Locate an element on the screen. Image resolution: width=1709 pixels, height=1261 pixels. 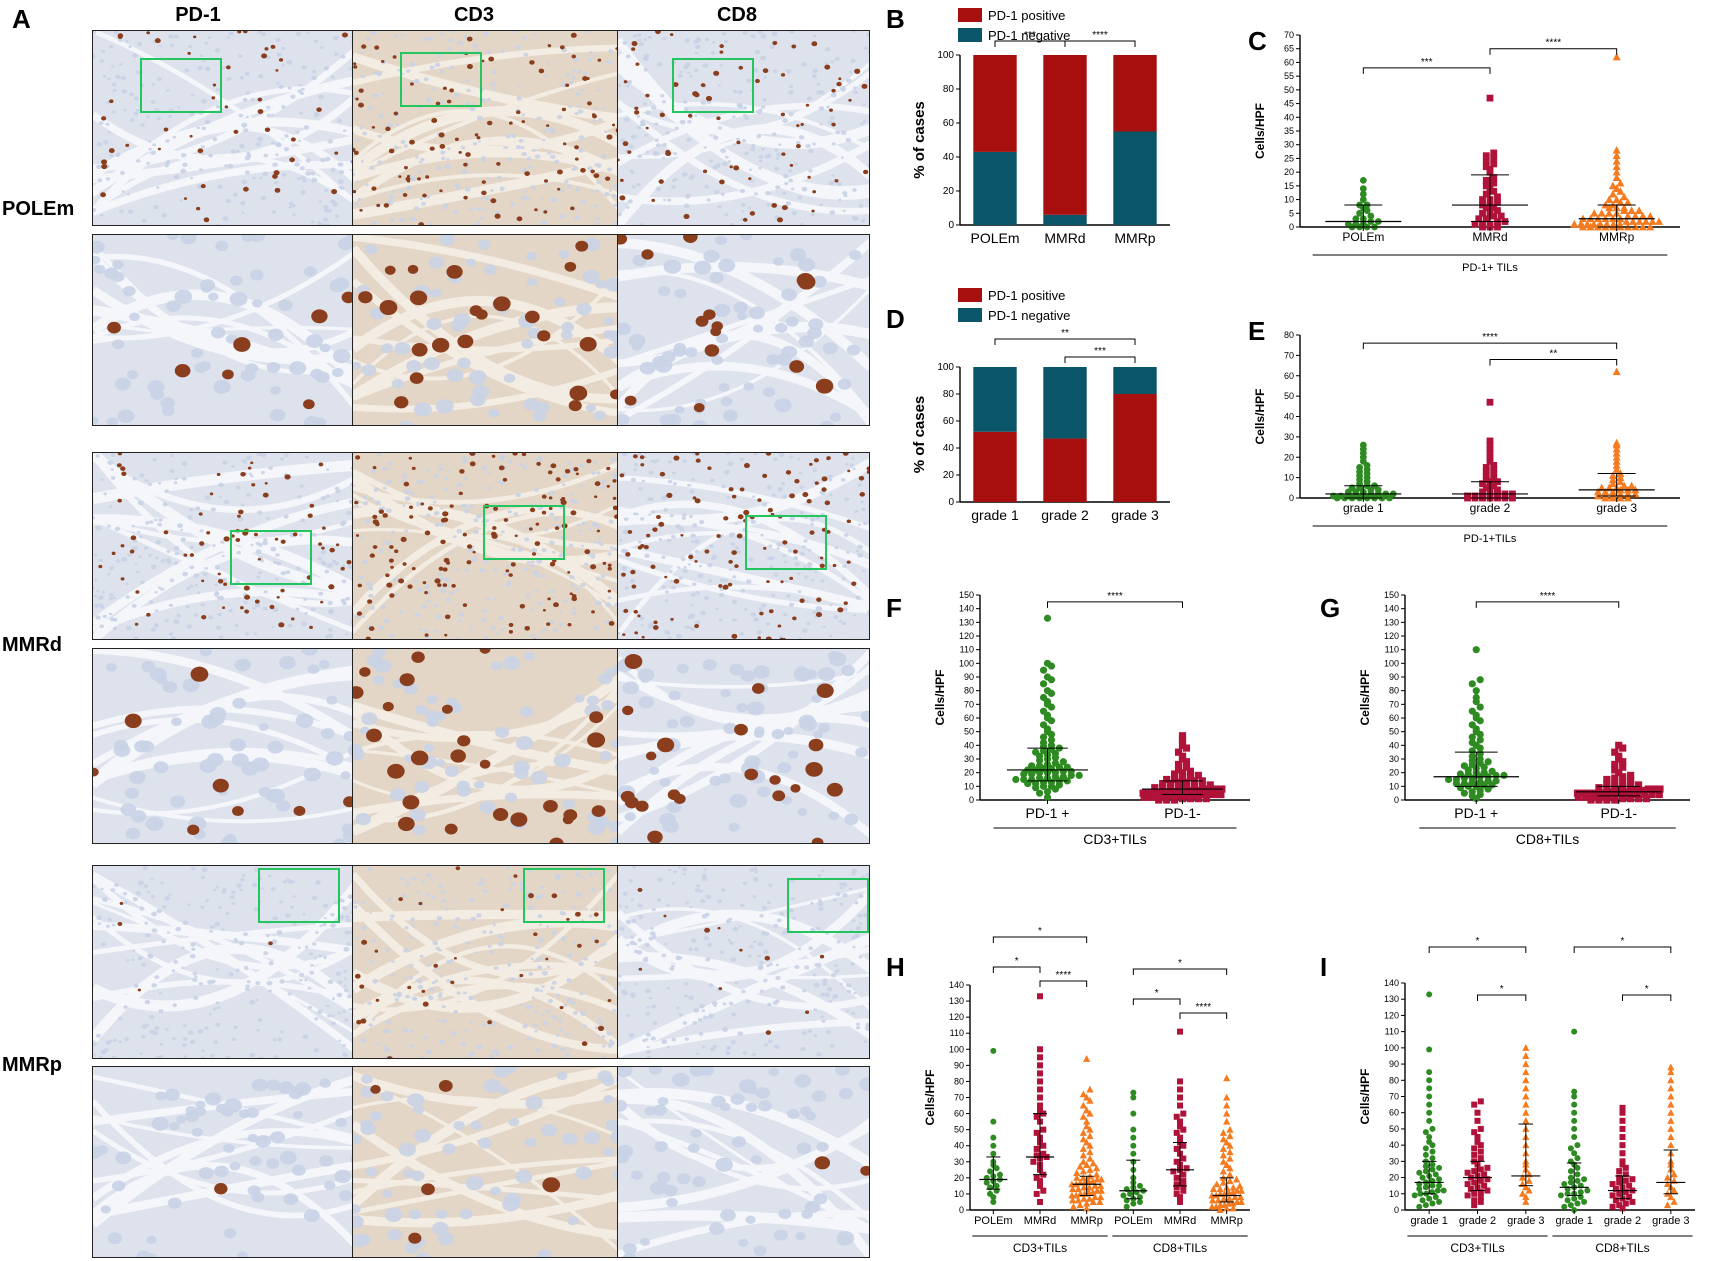
y-tick-label: 45 is located at coordinates (1289, 104).